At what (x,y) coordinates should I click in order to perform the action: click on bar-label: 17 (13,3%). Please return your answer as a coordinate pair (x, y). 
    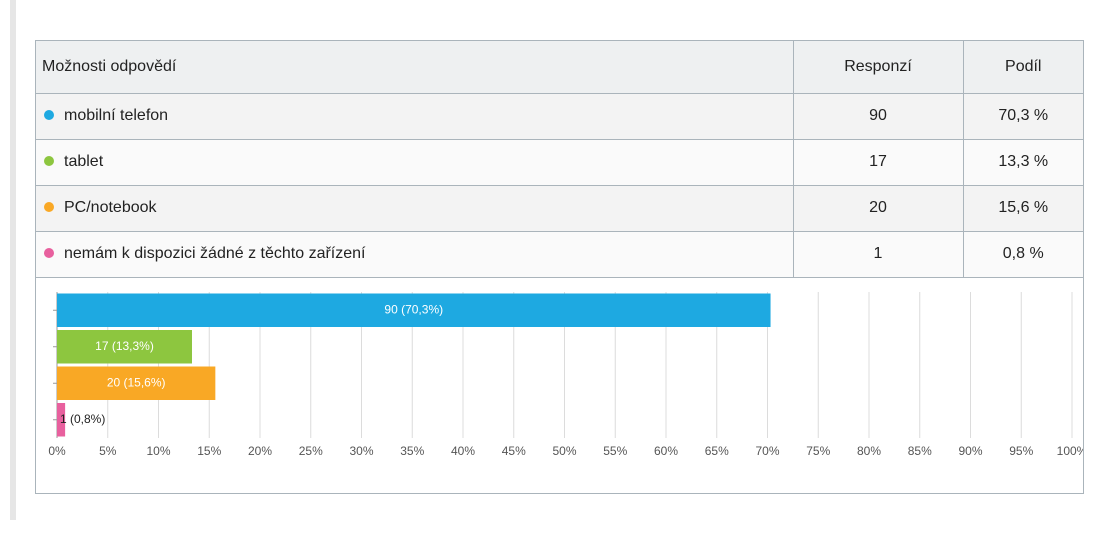
    Looking at the image, I should click on (124, 345).